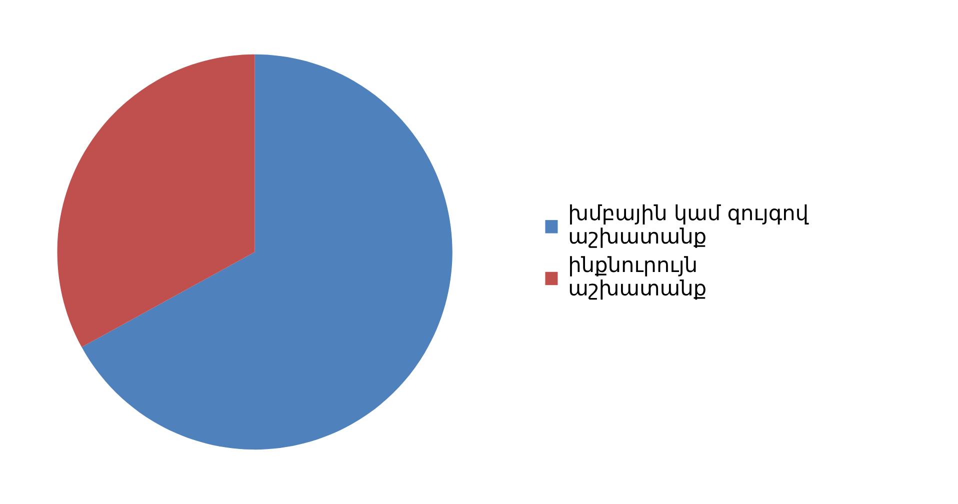  What do you see at coordinates (638, 278) in the screenshot?
I see `legend-label: ինքնուրույն աշխատանք` at bounding box center [638, 278].